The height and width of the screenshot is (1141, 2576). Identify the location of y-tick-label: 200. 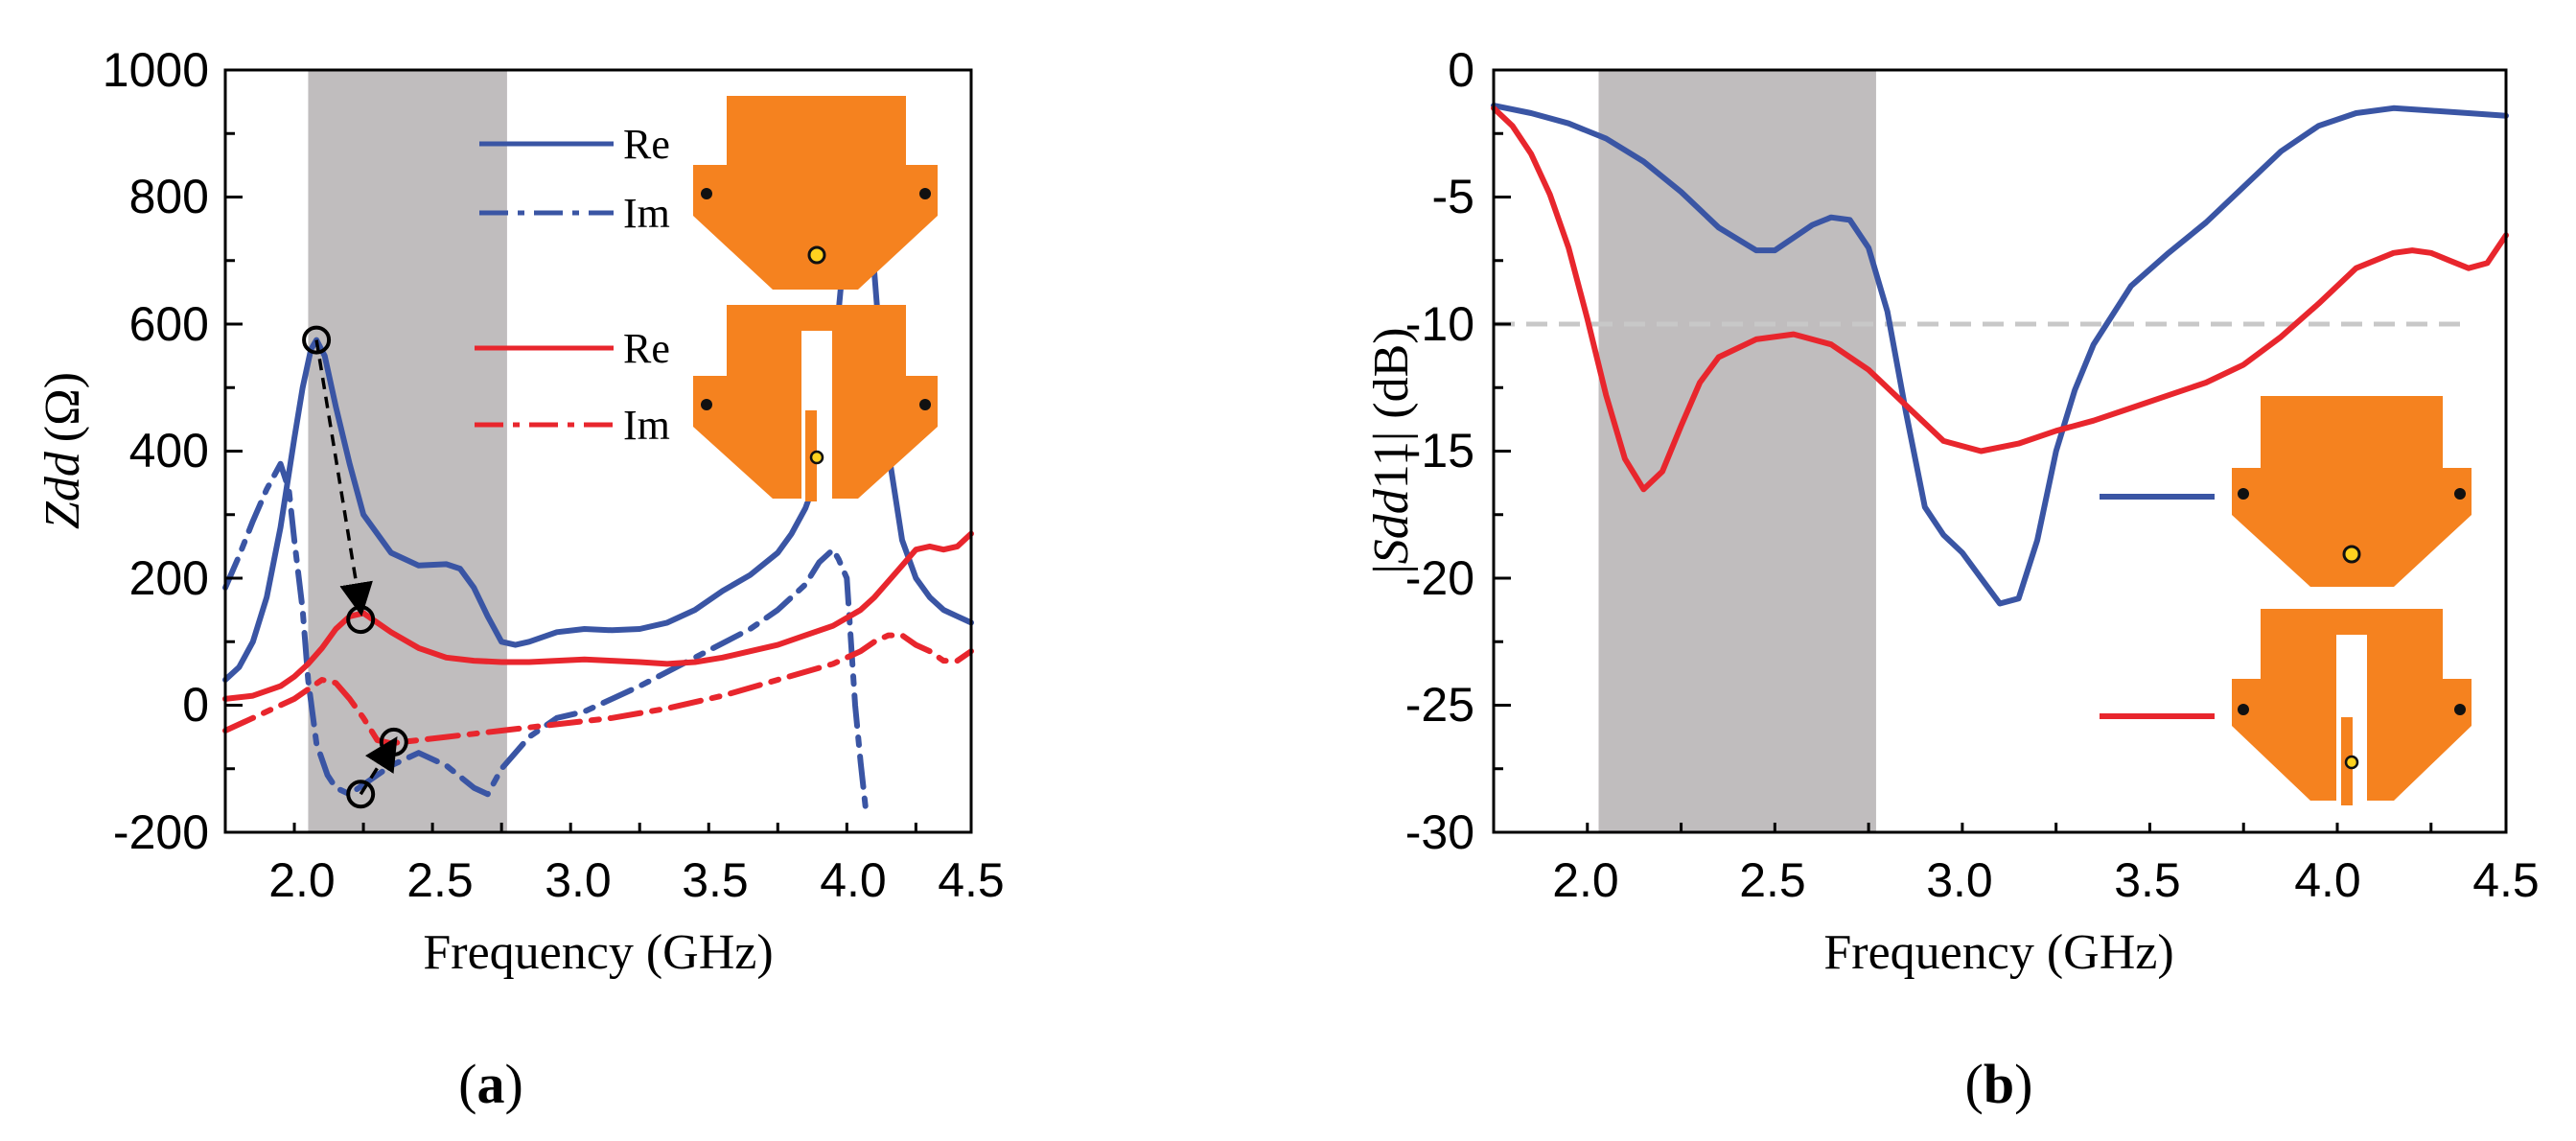
(169, 578).